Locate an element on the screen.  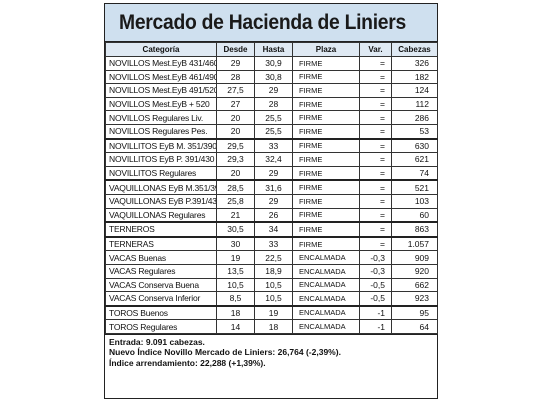
cell-cabezas: 521 is located at coordinates (414, 187).